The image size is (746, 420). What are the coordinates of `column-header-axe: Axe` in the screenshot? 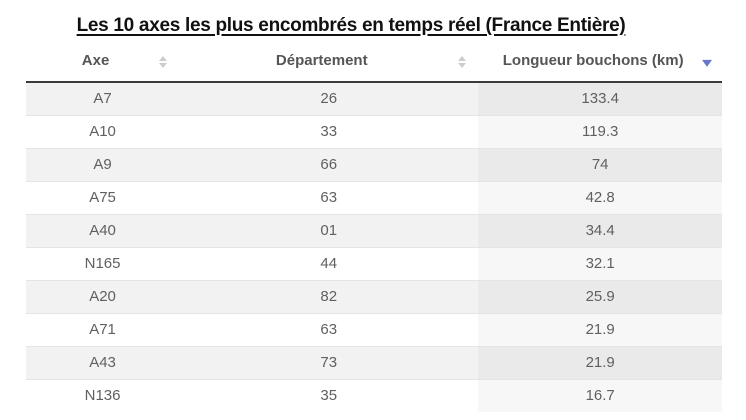 It's located at (103, 63).